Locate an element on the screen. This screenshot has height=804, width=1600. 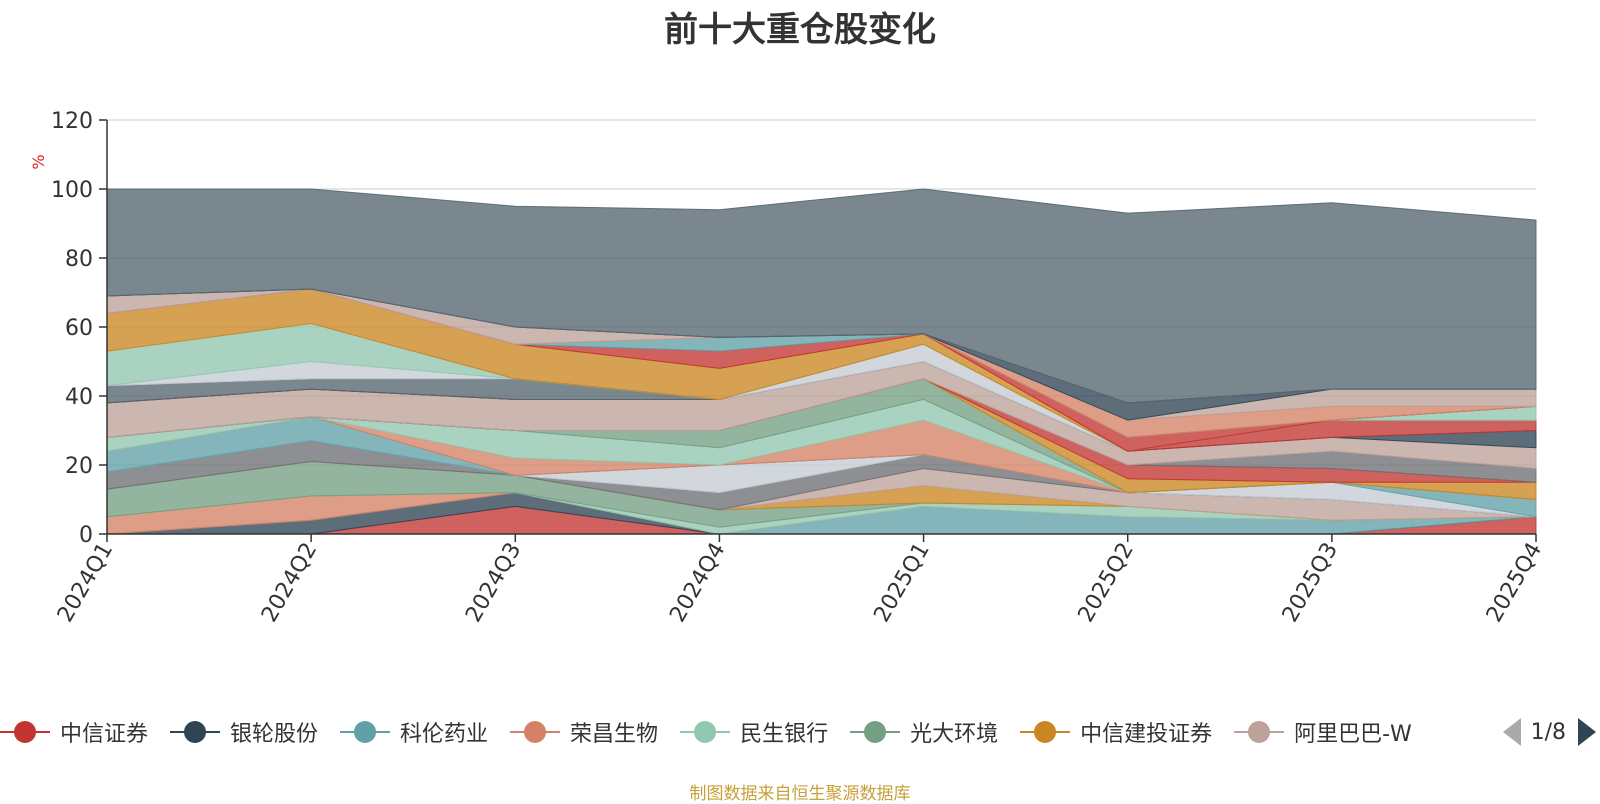
legend-item: 科伦药业 is located at coordinates (414, 732).